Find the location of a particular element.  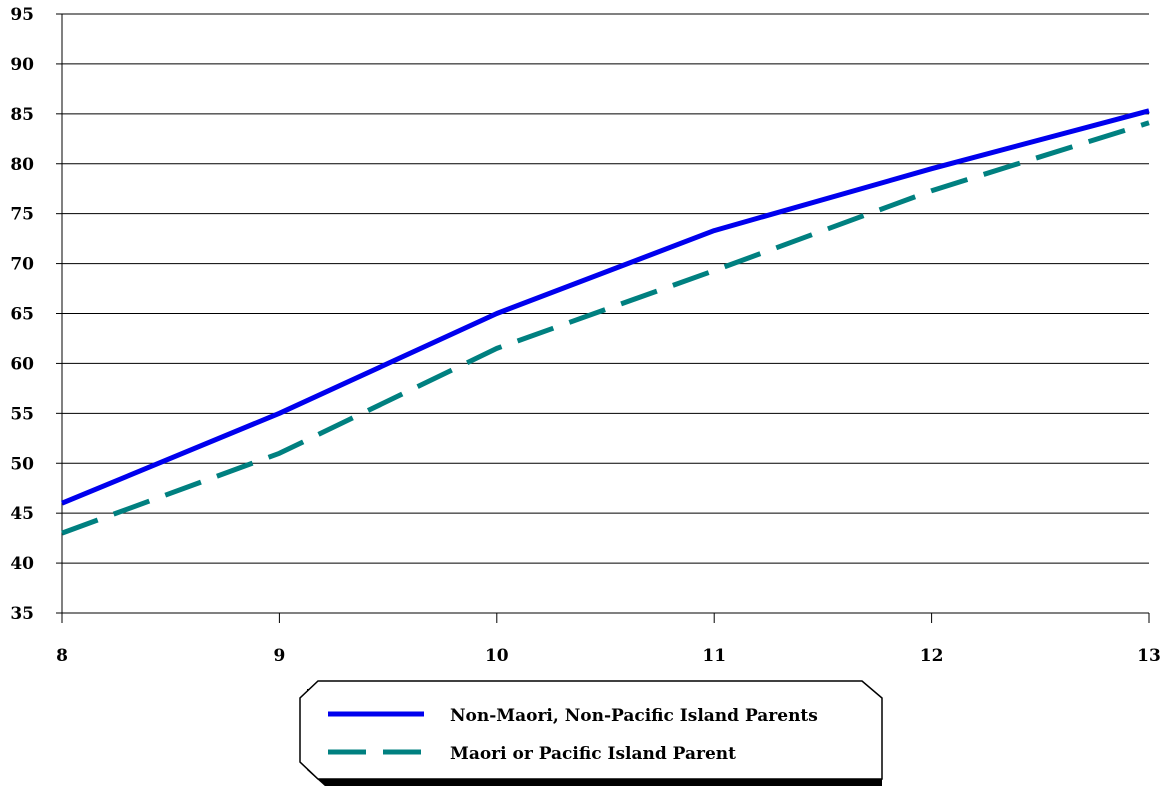

y-tick-label: 80 is located at coordinates (22, 165).